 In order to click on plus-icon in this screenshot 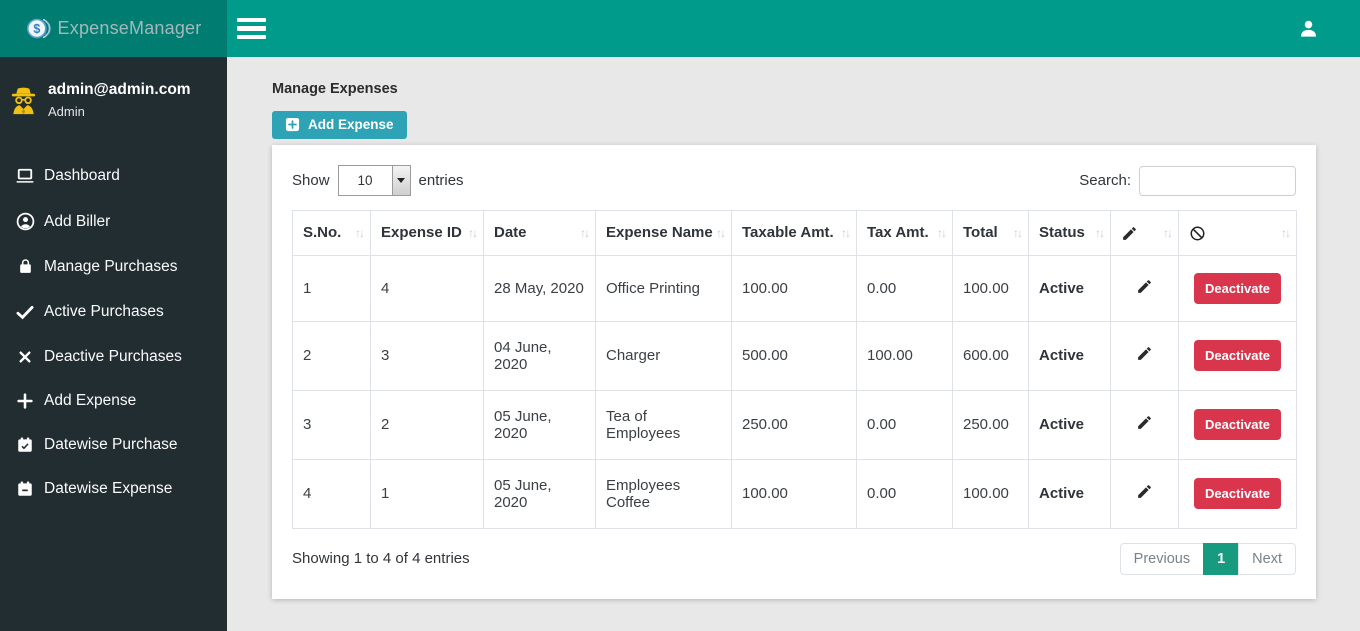, I will do `click(25, 401)`.